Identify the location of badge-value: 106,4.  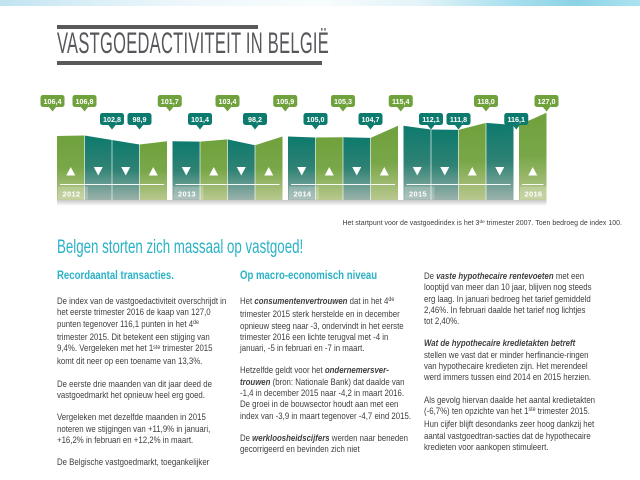
(53, 101).